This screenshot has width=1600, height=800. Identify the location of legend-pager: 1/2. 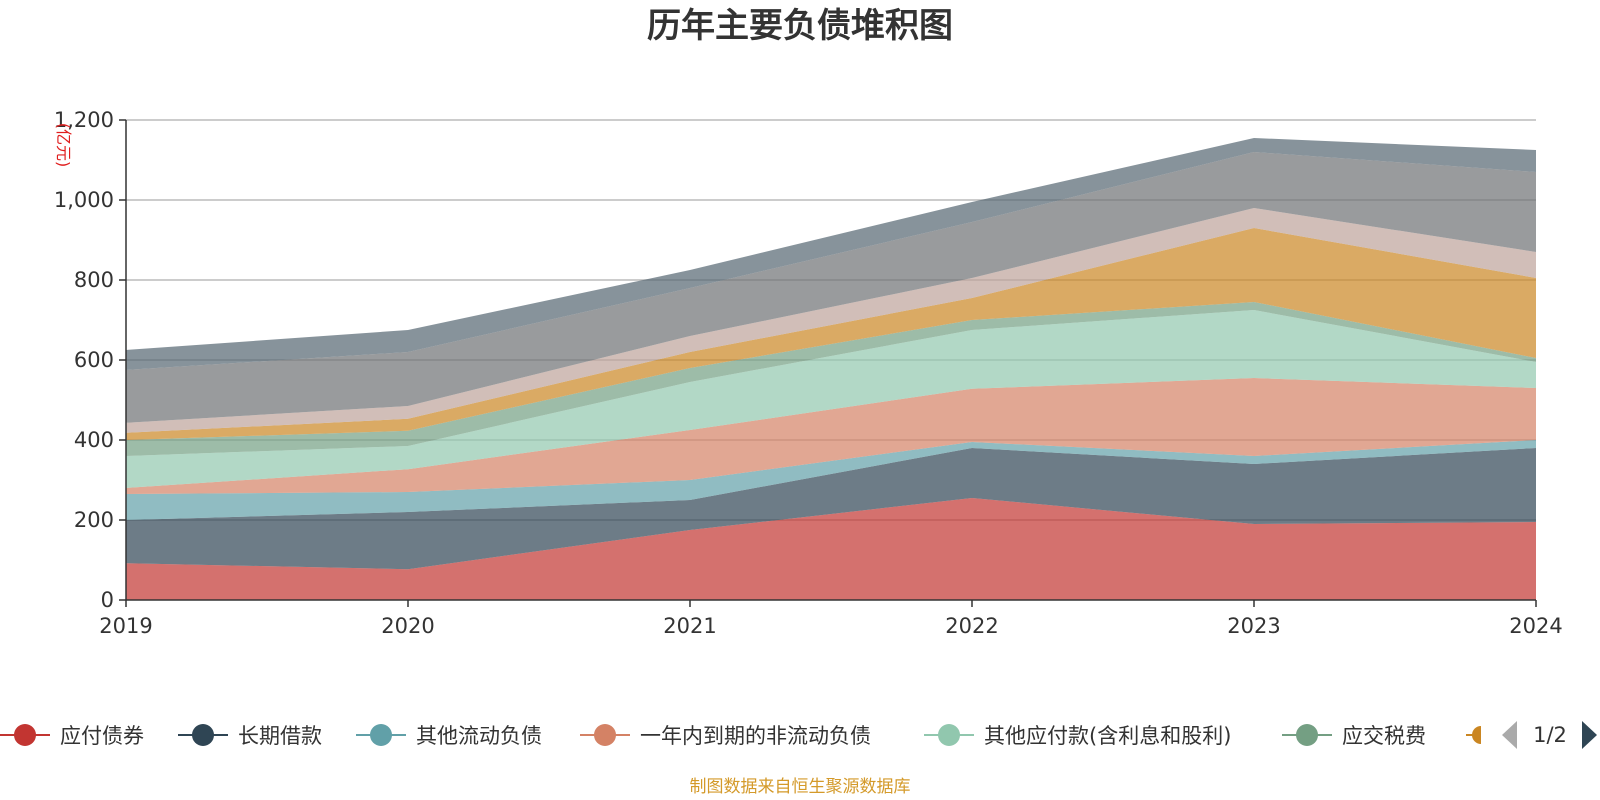
(1549, 735).